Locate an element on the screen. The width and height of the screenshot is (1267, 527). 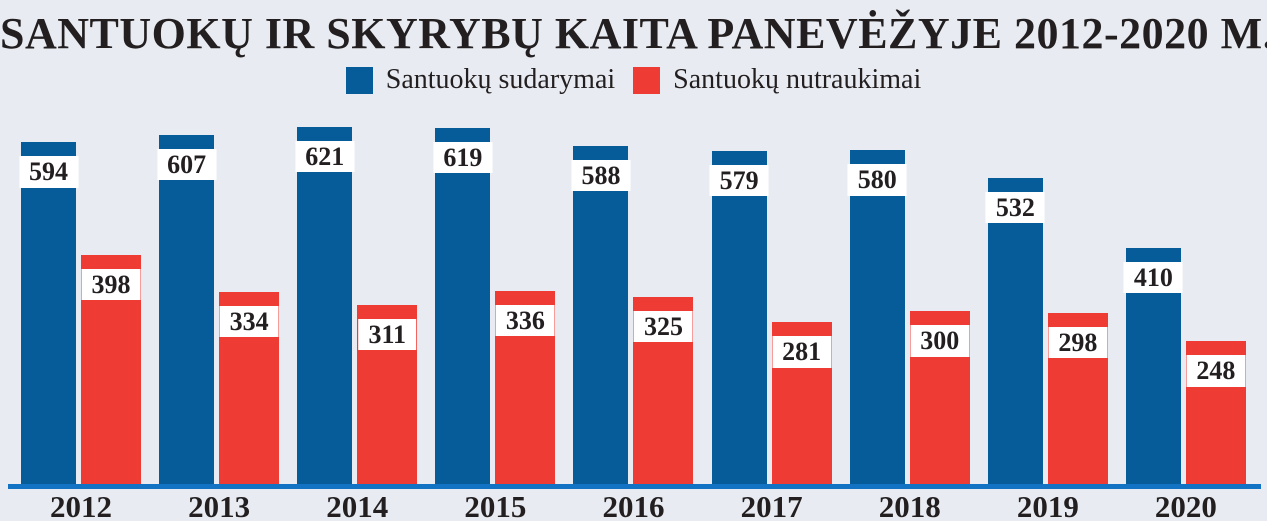
legend-item-divorces: Santuokų nutraukimai is located at coordinates (777, 80).